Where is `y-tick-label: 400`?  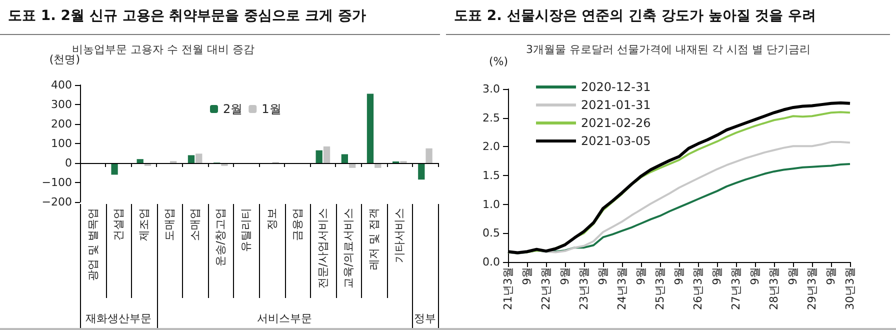 y-tick-label: 400 is located at coordinates (61, 85).